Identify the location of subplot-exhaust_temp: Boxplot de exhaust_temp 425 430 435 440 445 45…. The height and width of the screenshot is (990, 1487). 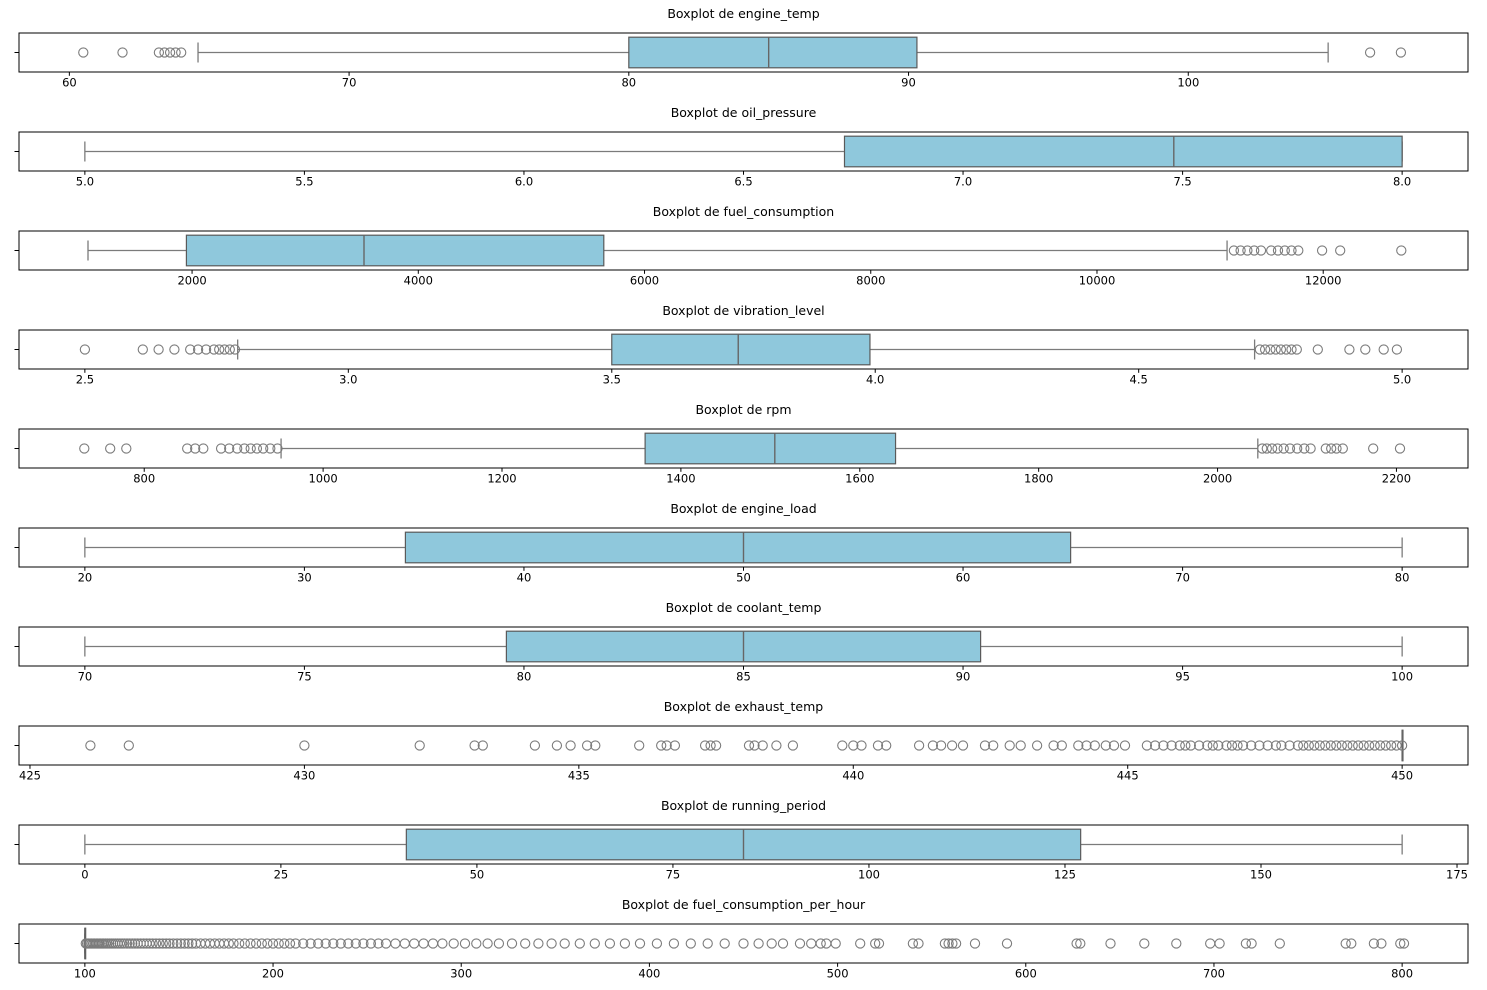
(743, 742).